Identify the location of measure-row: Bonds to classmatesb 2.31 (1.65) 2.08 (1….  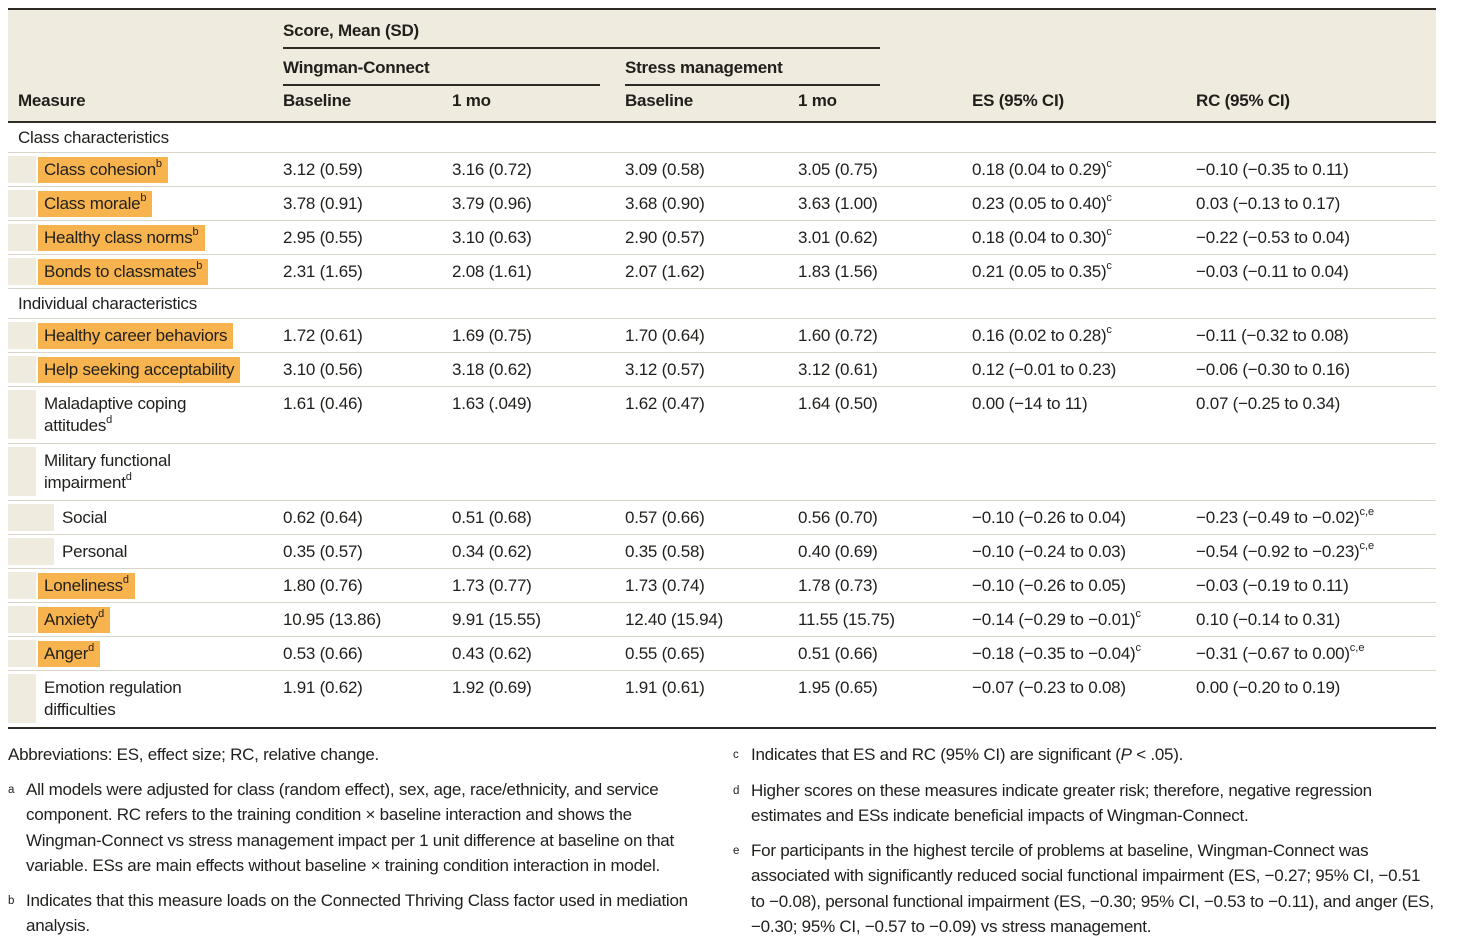
(722, 272).